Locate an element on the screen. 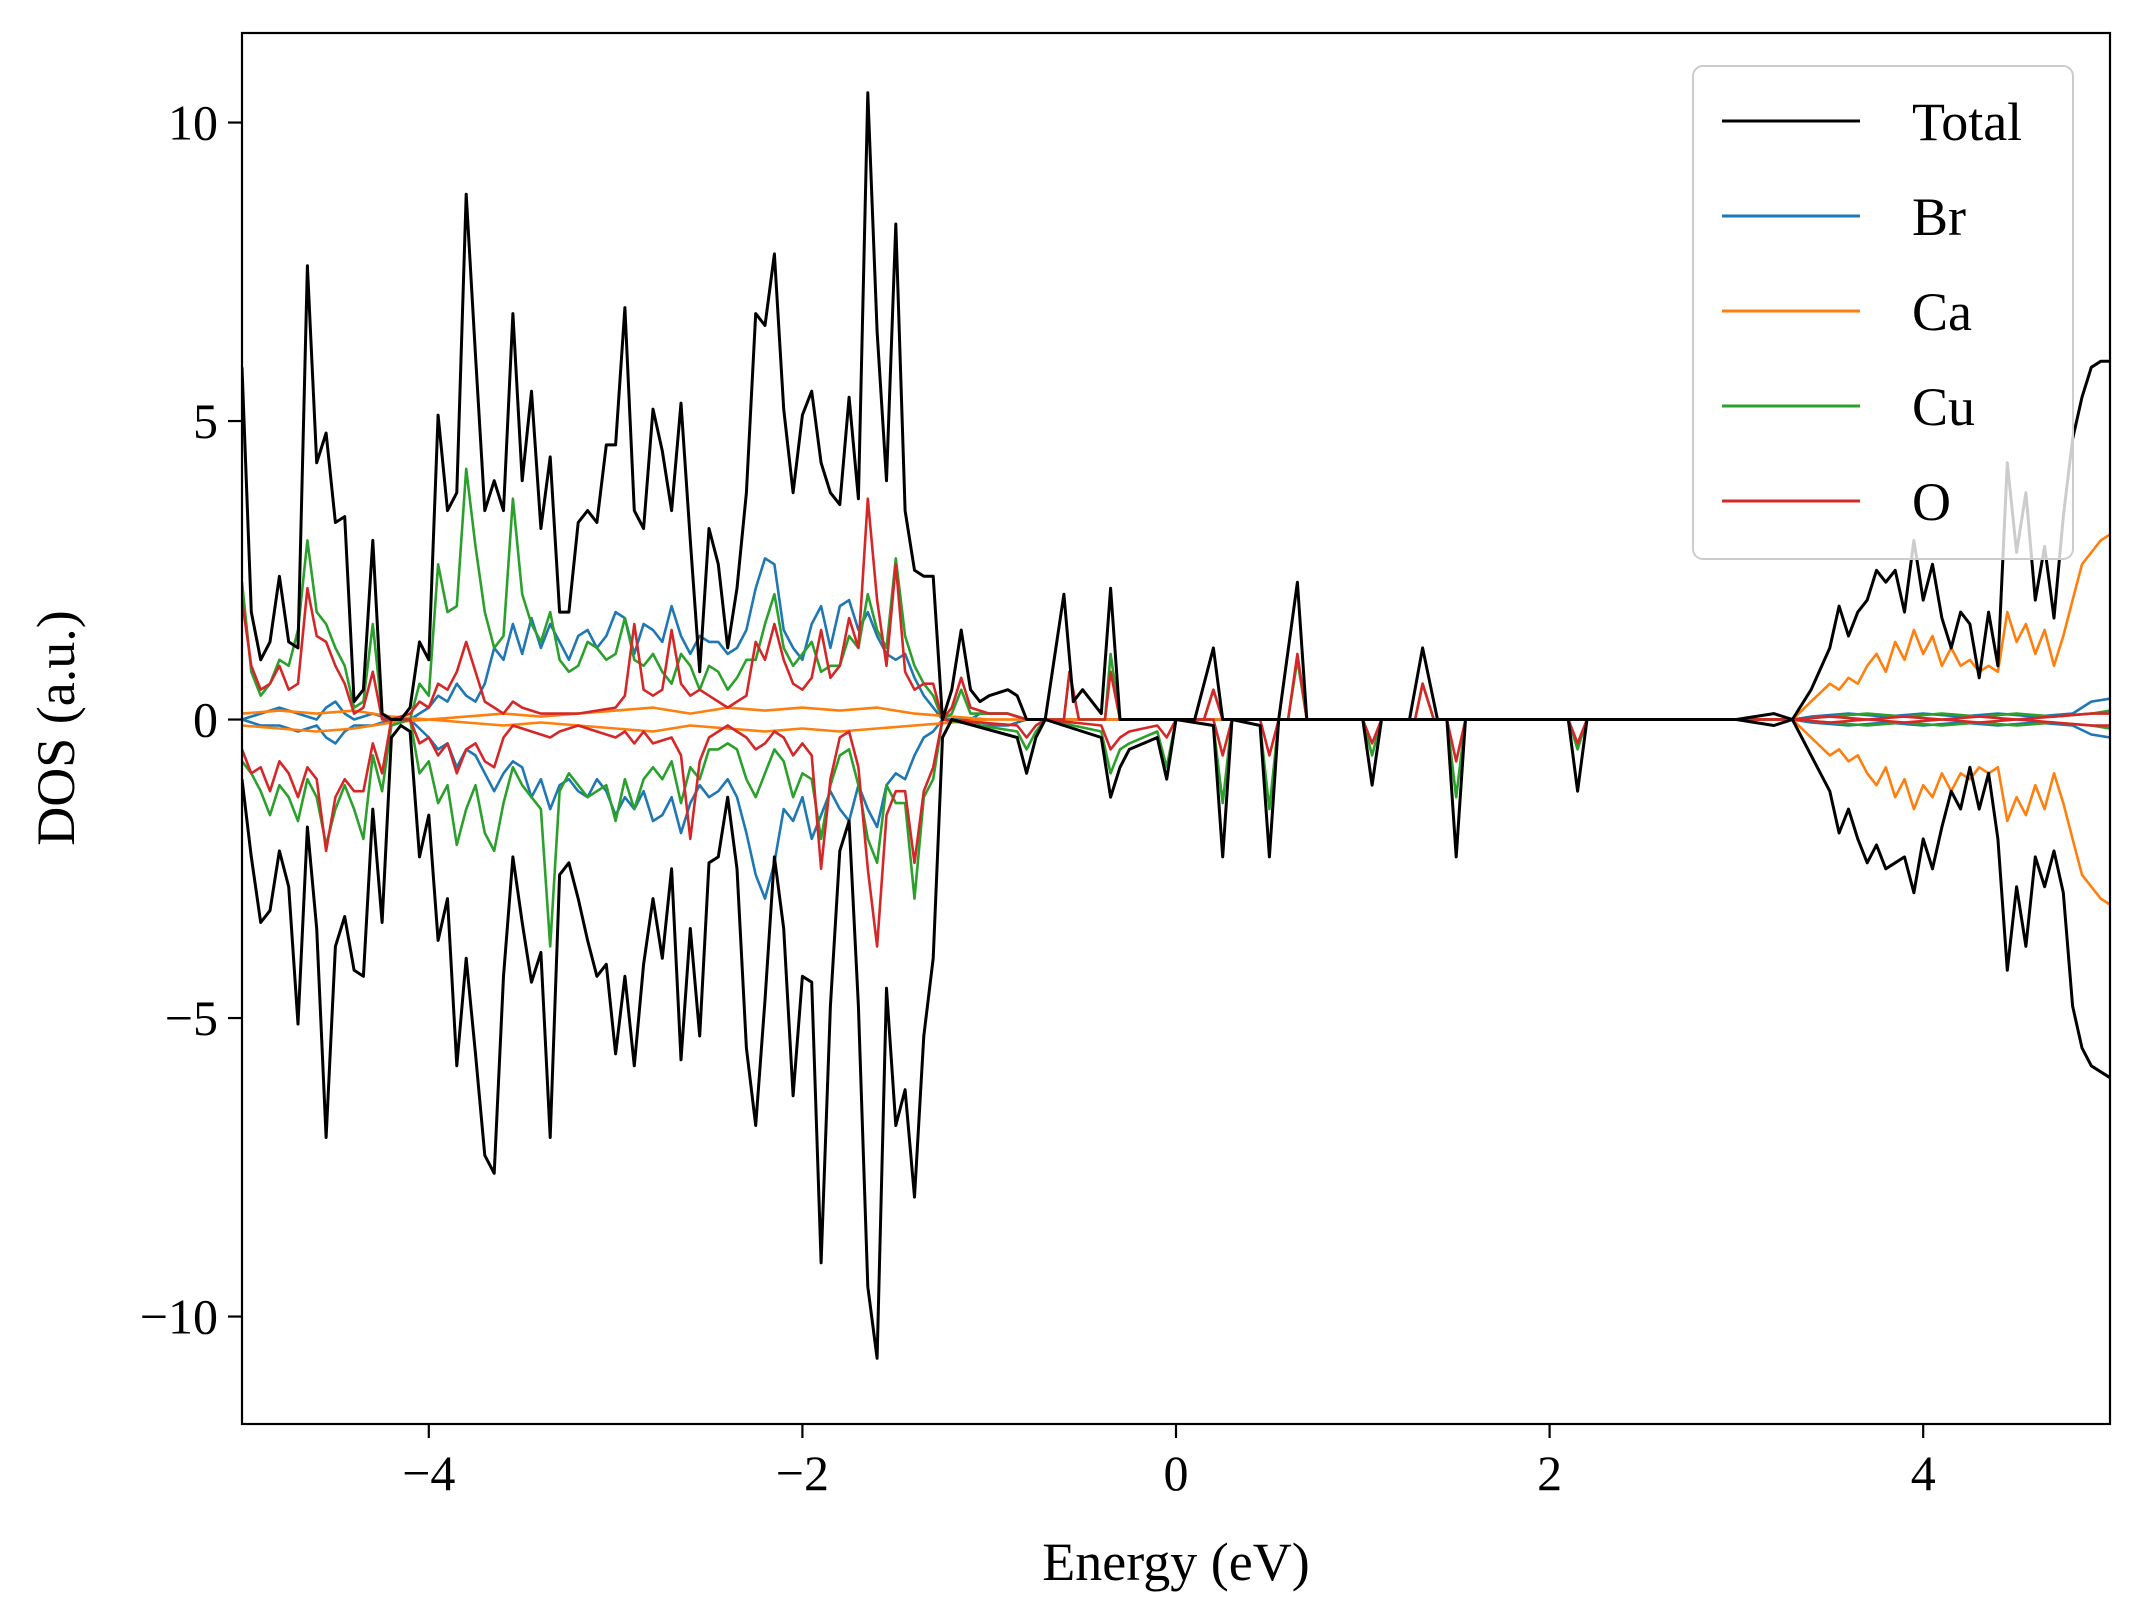 The width and height of the screenshot is (2134, 1617). y-tick-label: −10 is located at coordinates (179, 1317).